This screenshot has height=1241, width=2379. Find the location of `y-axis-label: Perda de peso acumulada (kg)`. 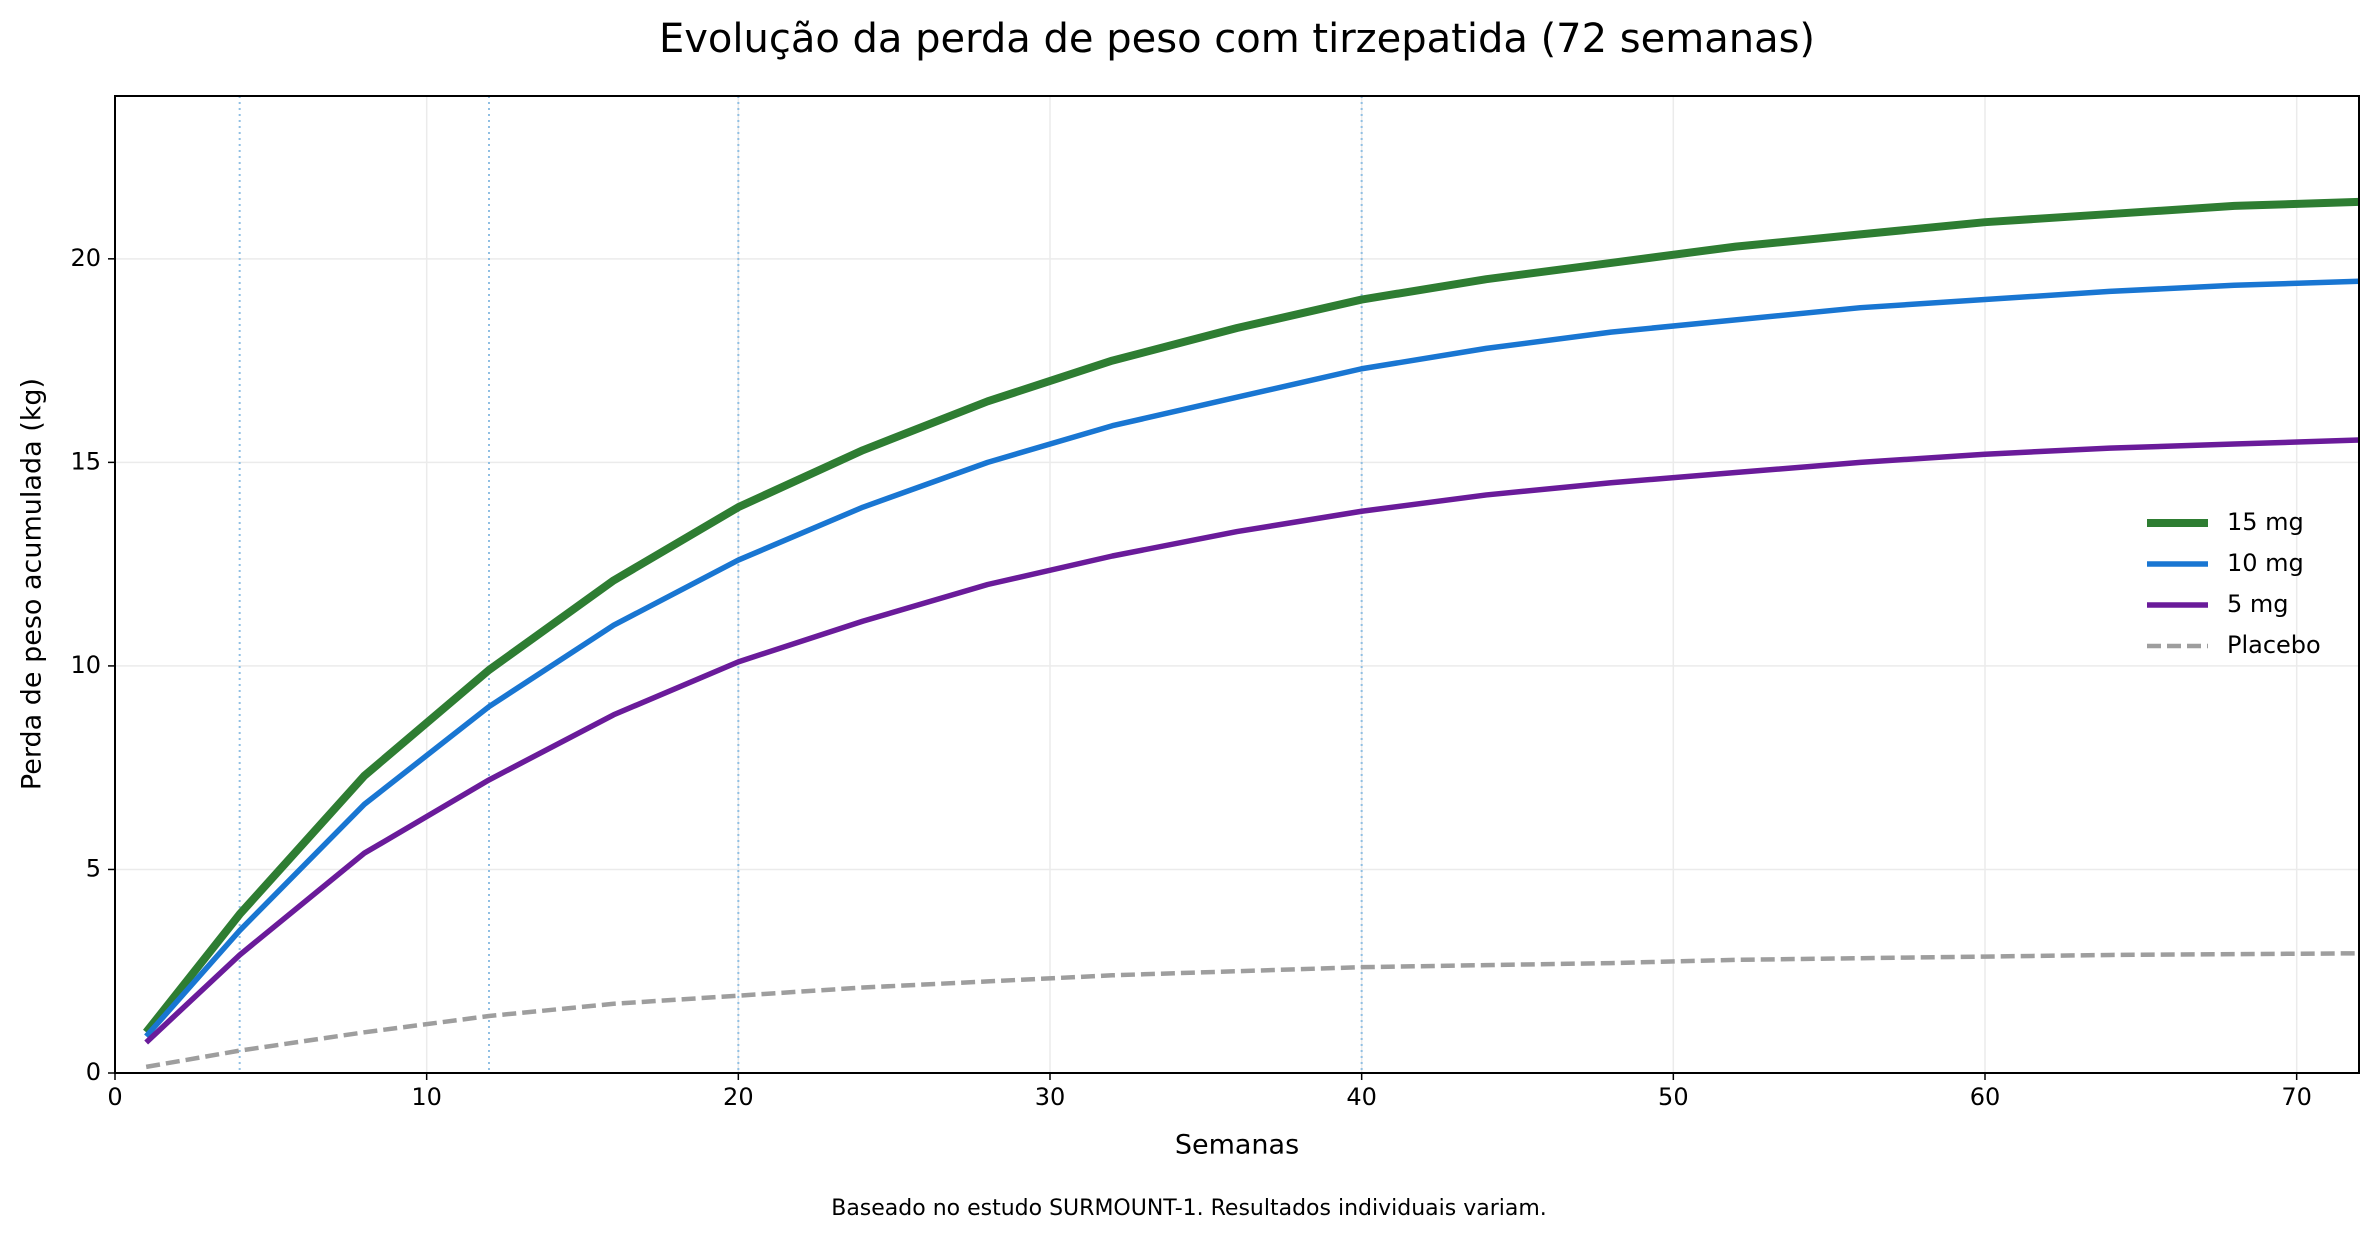

y-axis-label: Perda de peso acumulada (kg) is located at coordinates (32, 584).